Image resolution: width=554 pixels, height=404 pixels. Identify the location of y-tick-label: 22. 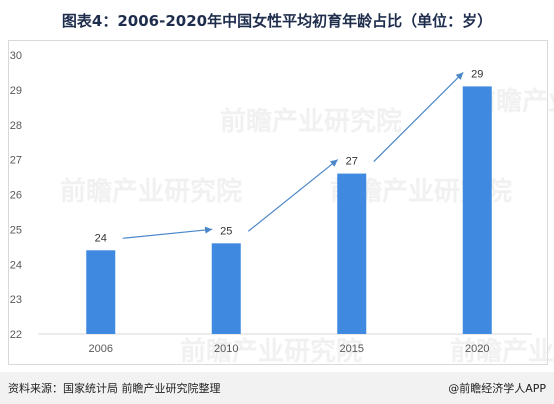
(16, 335).